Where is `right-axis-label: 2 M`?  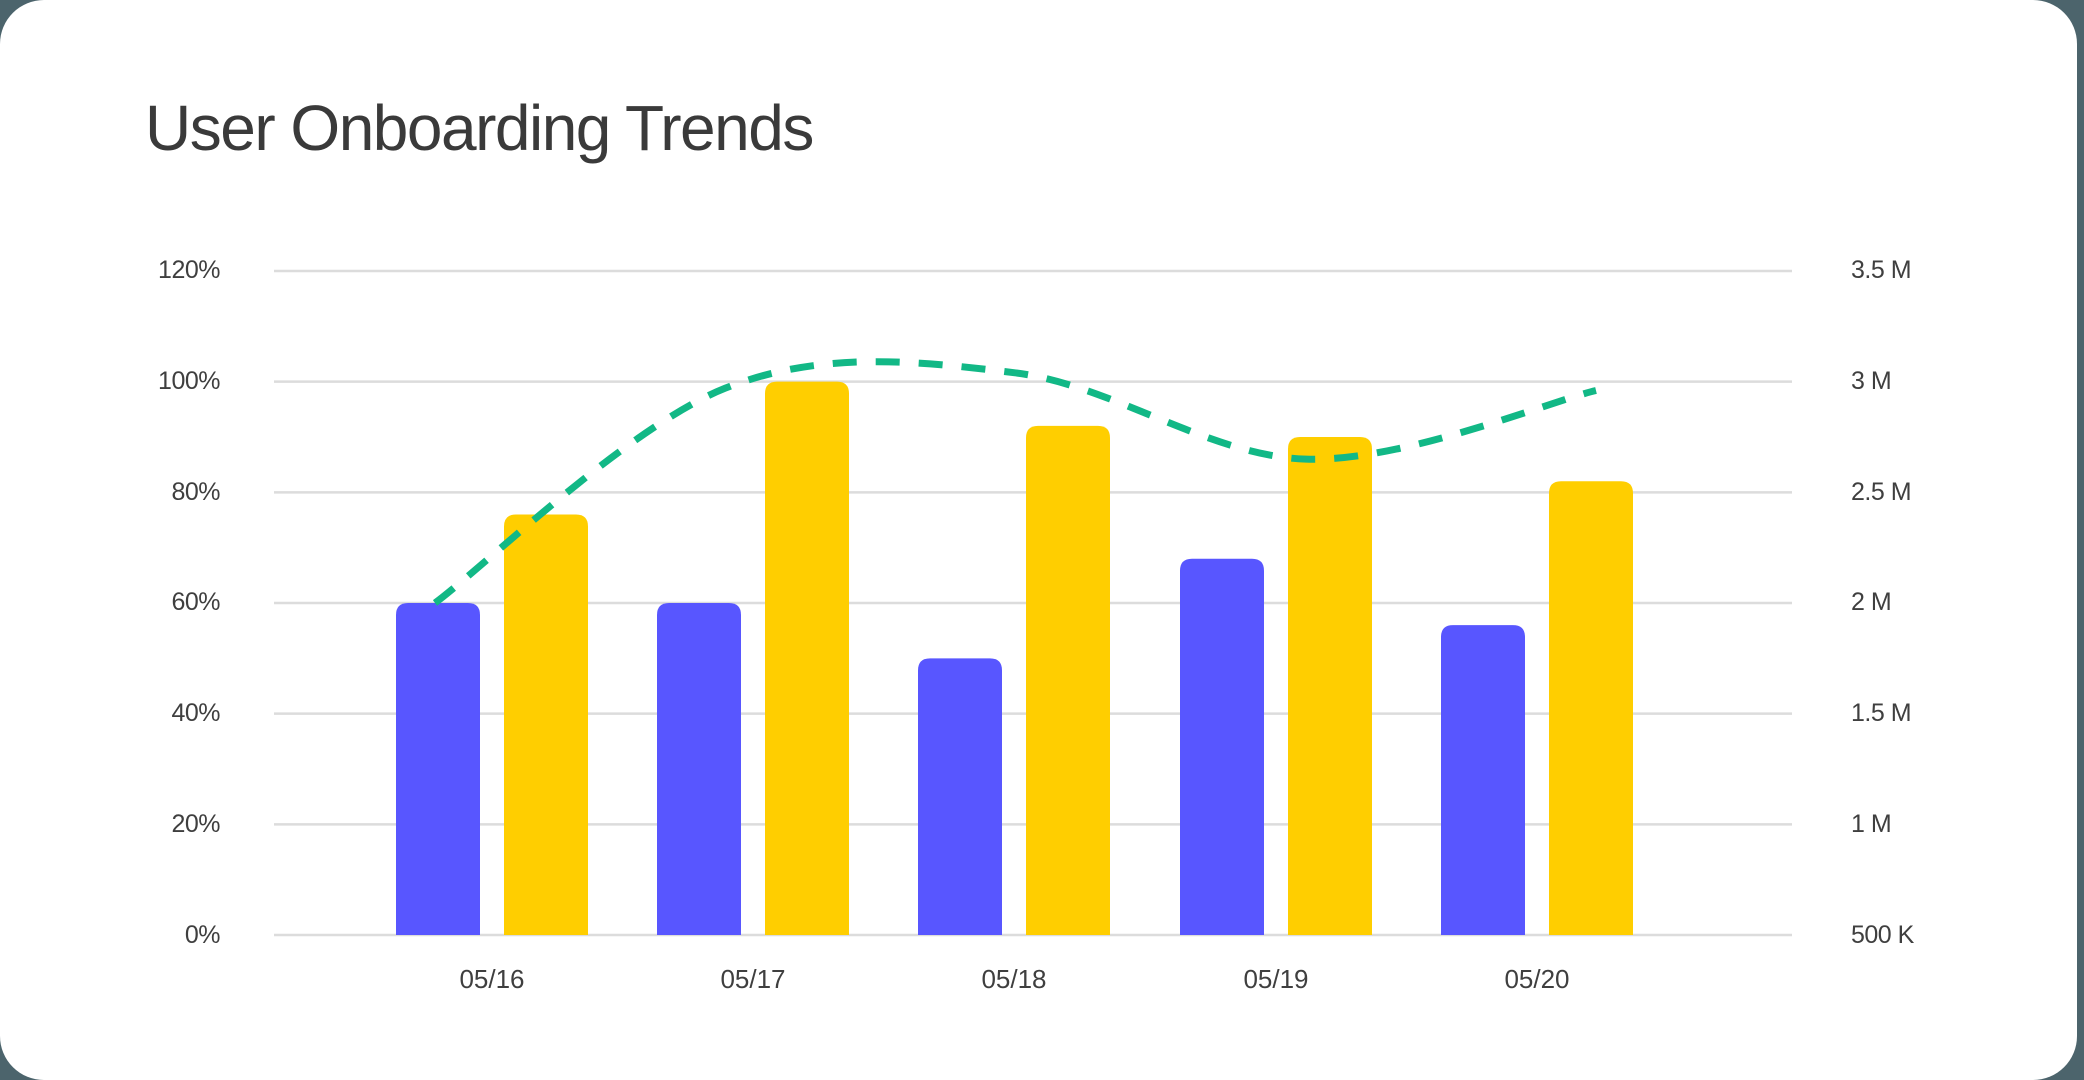
right-axis-label: 2 M is located at coordinates (1871, 602).